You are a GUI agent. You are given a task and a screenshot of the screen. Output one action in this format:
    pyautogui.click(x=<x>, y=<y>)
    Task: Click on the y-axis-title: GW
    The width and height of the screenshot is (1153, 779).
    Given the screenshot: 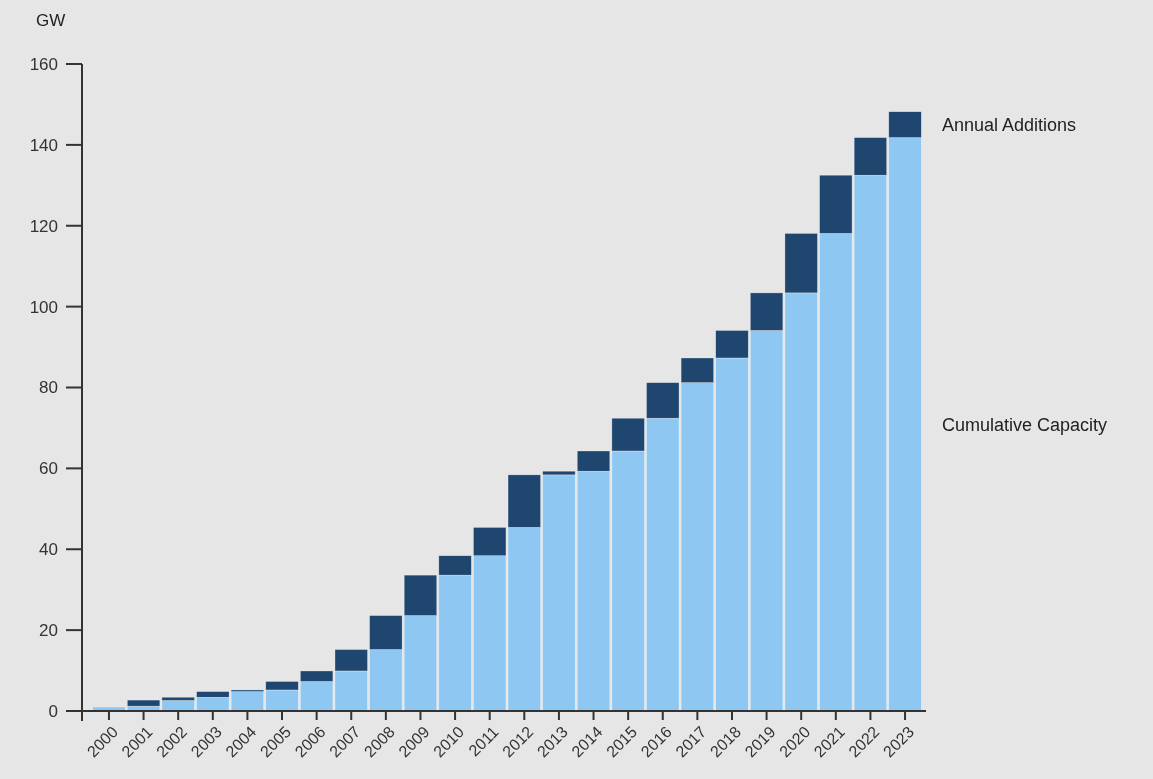 What is the action you would take?
    pyautogui.click(x=51, y=20)
    